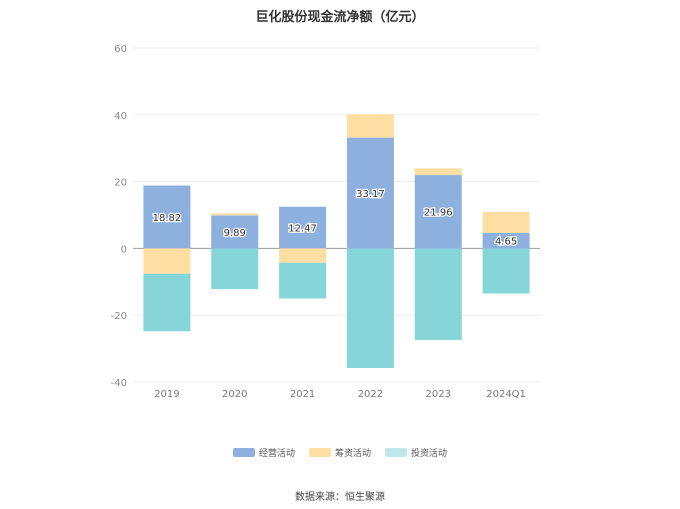  I want to click on data-label-2023: 21.96, so click(438, 213).